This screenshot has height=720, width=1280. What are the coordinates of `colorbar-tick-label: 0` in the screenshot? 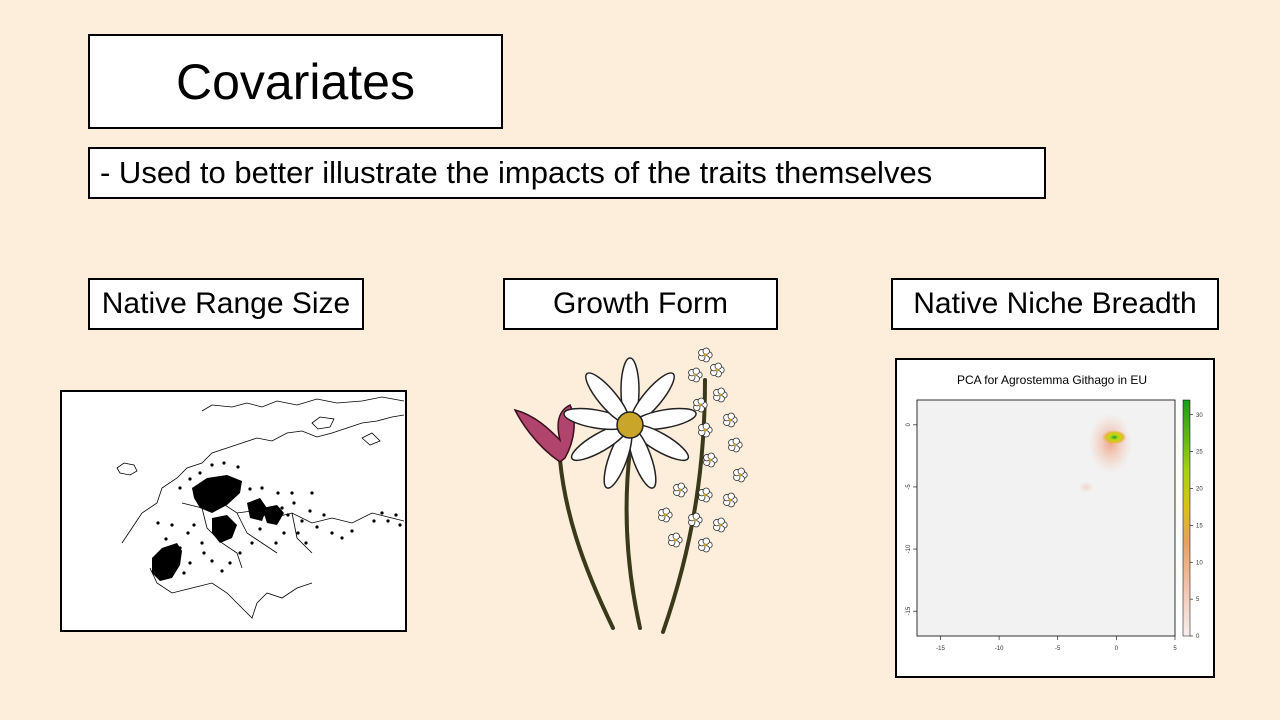 It's located at (1198, 637).